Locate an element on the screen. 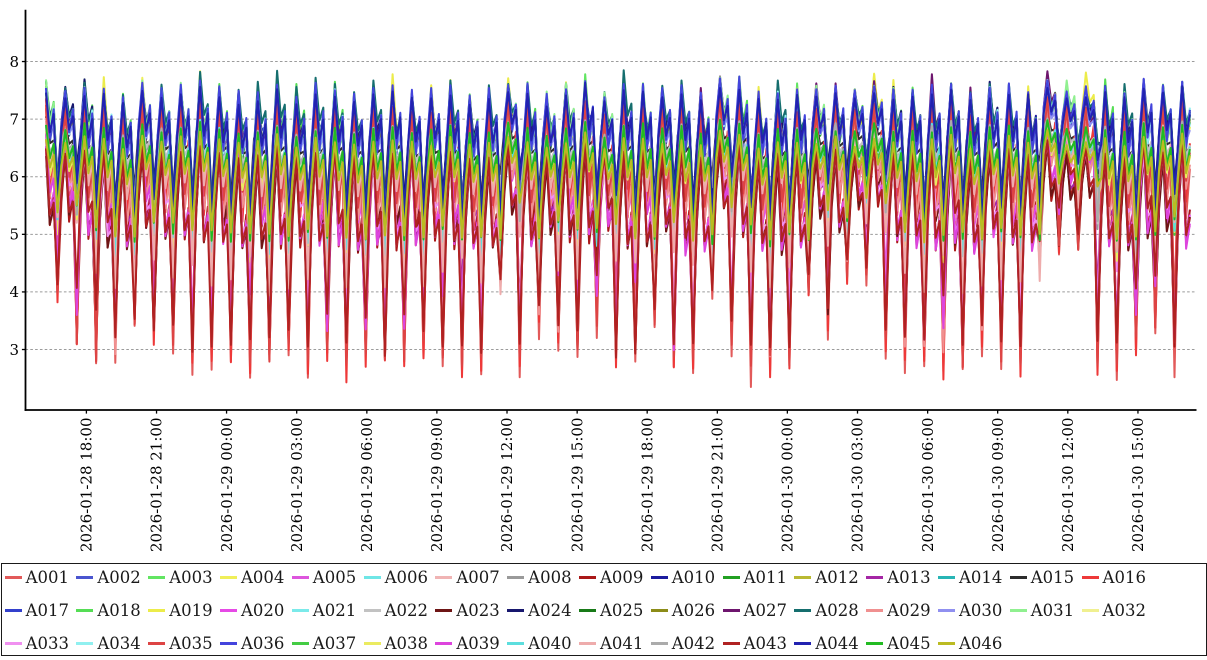 The width and height of the screenshot is (1207, 660). legend-label-a005: A005 is located at coordinates (334, 577).